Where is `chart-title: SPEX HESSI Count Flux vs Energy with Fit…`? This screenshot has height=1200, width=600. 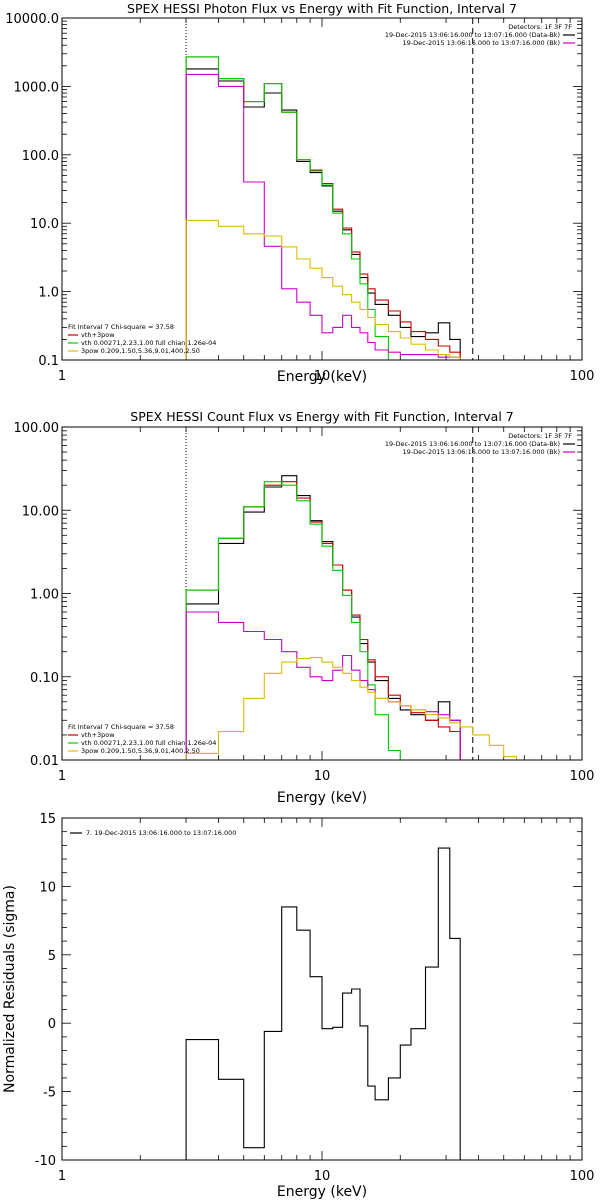 chart-title: SPEX HESSI Count Flux vs Energy with Fit… is located at coordinates (321, 416).